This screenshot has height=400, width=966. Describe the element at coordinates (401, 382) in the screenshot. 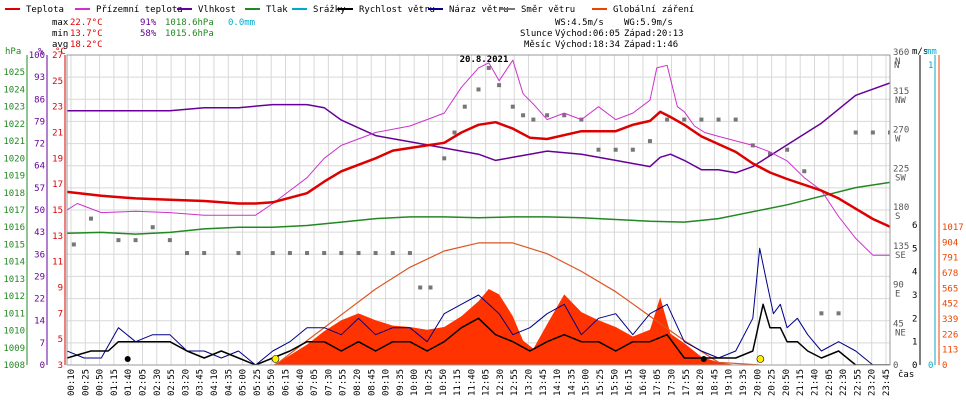

I see `x-tick-label: 09:35` at that location.